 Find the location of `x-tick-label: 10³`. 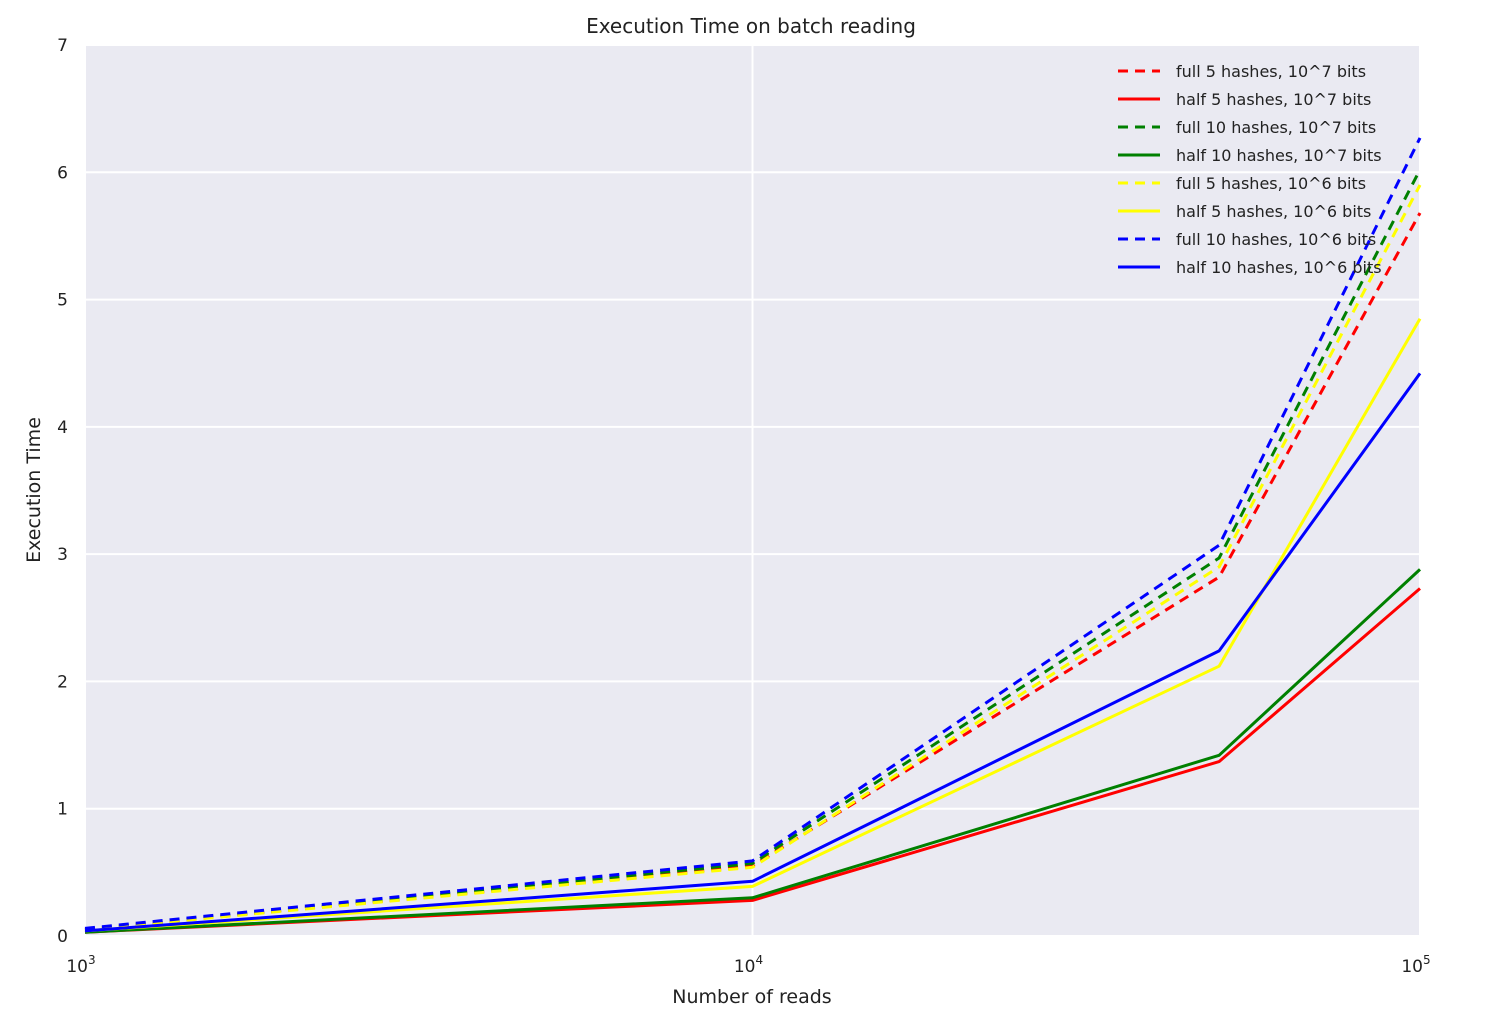

x-tick-label: 10³ is located at coordinates (80, 965).